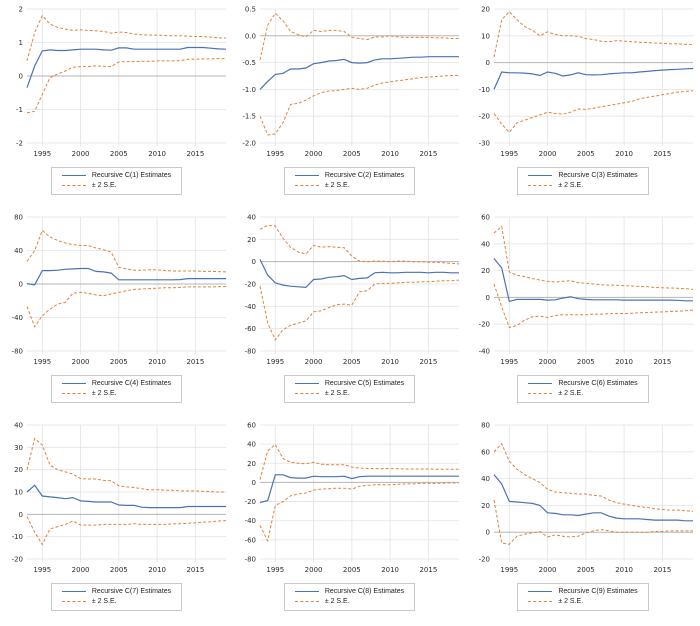 Image resolution: width=700 pixels, height=626 pixels. What do you see at coordinates (119, 290) in the screenshot?
I see `plot-area-c4: 1995 2000 2005 2010 2015 80 40 0 -40 -80` at bounding box center [119, 290].